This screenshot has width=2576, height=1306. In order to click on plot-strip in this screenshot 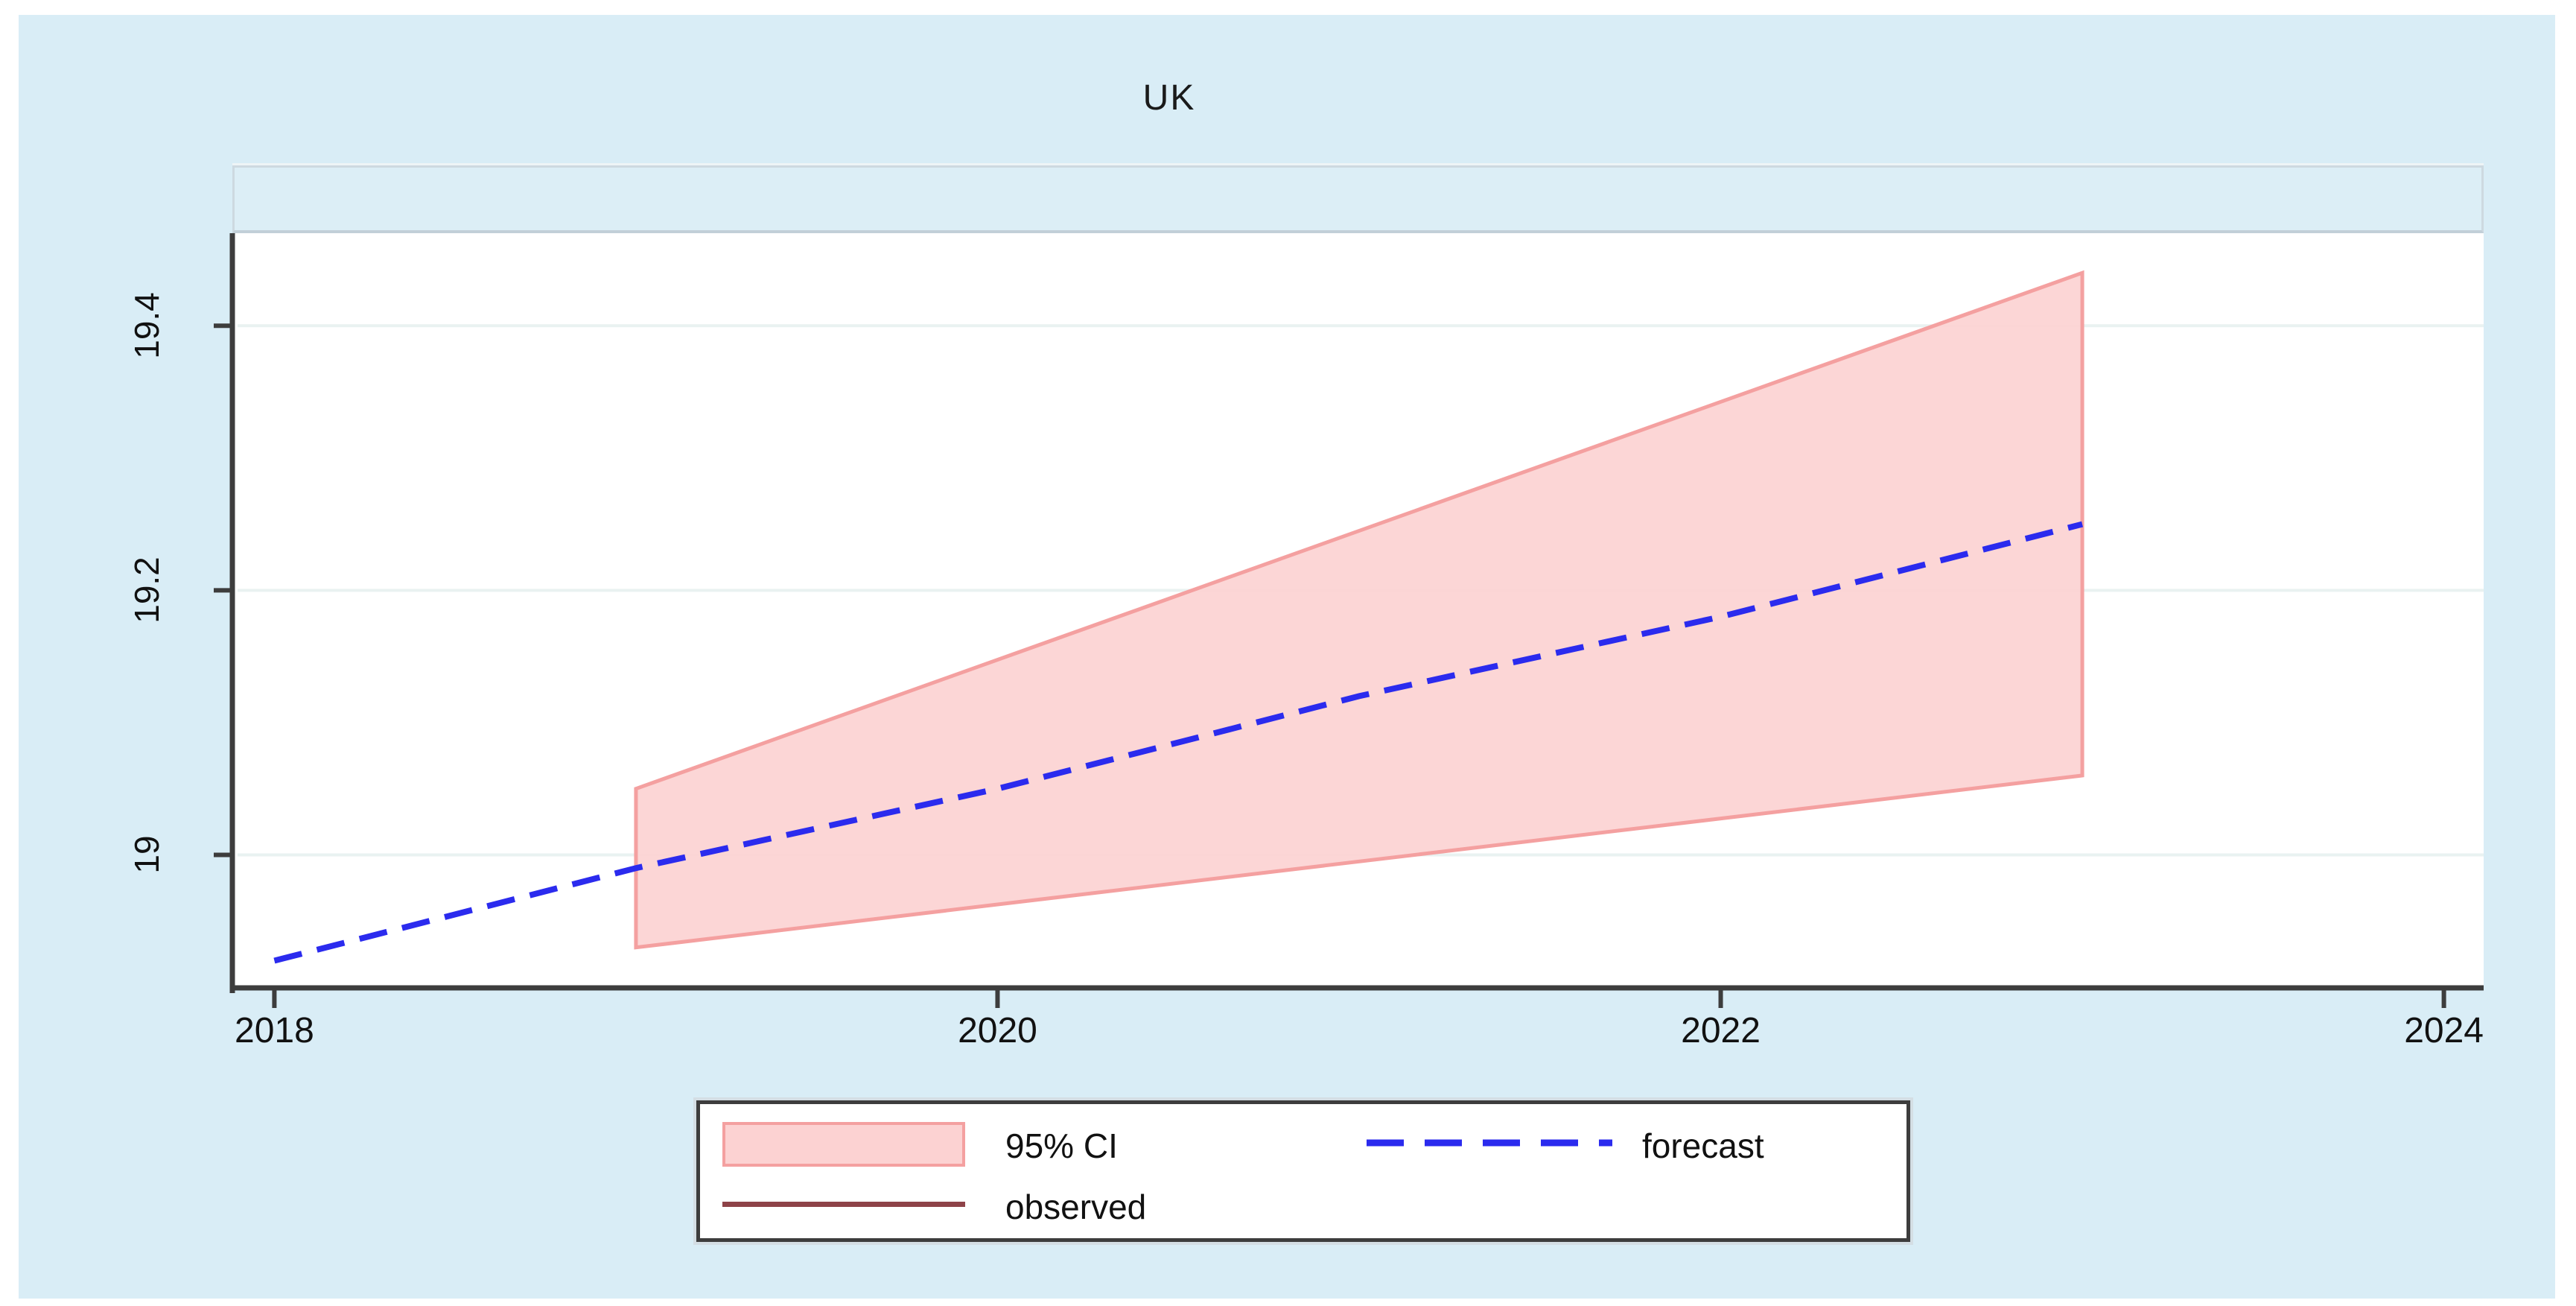, I will do `click(1358, 199)`.